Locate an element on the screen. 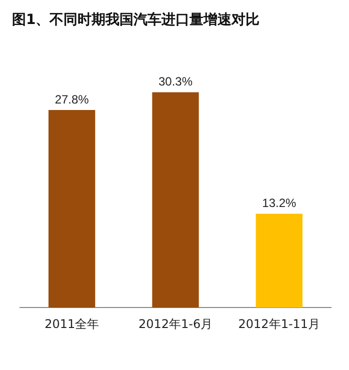 This screenshot has width=349, height=370. data-label: 30.3% is located at coordinates (175, 81).